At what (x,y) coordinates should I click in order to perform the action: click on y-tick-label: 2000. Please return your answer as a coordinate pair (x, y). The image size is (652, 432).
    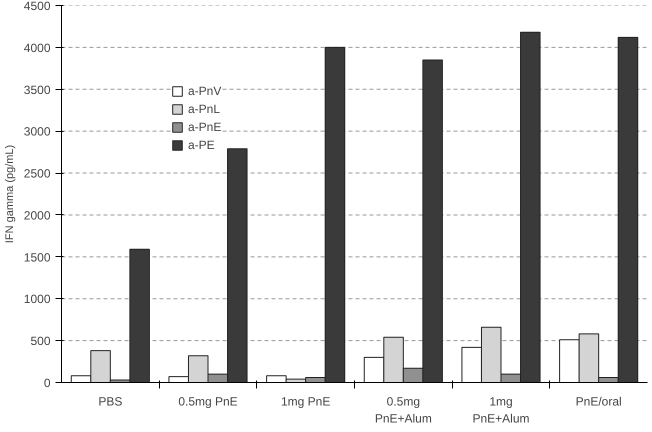
    Looking at the image, I should click on (37, 215).